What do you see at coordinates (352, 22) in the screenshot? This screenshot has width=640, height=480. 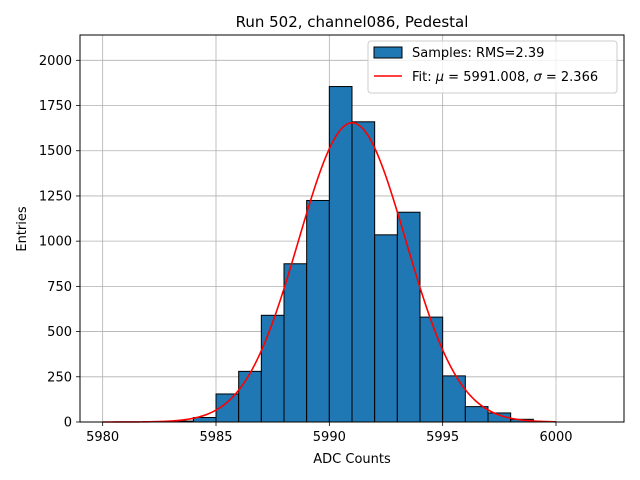 I see `chart-title: Run 502, channel086, Pedestal` at bounding box center [352, 22].